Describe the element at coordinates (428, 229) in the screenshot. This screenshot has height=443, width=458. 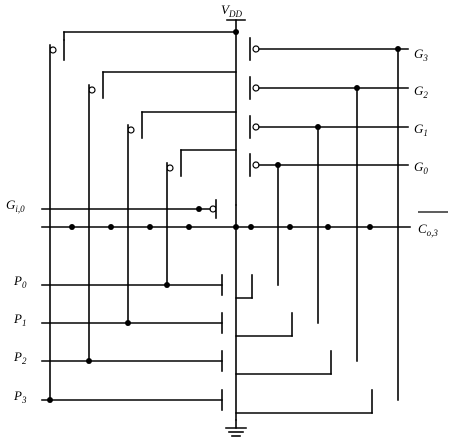
I see `carry-out-label: Co,3` at that location.